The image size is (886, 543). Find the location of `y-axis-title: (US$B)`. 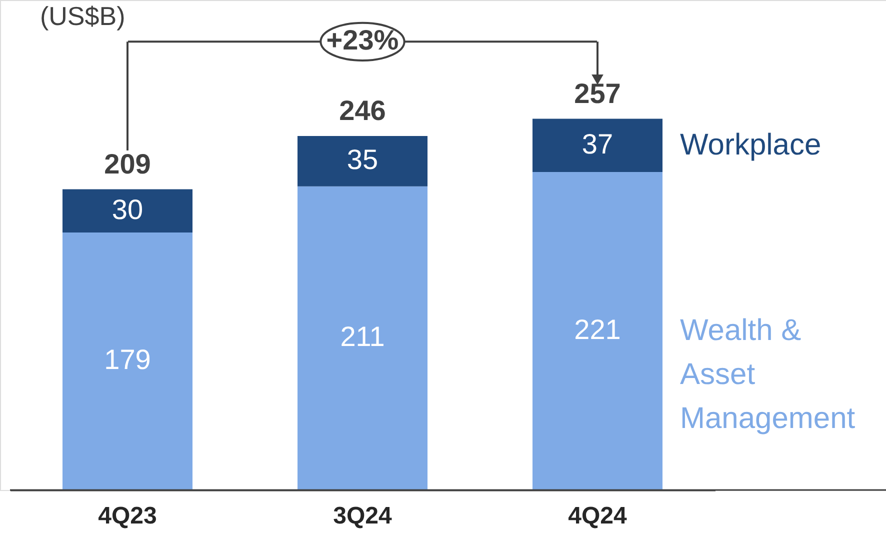

y-axis-title: (US$B) is located at coordinates (83, 16).